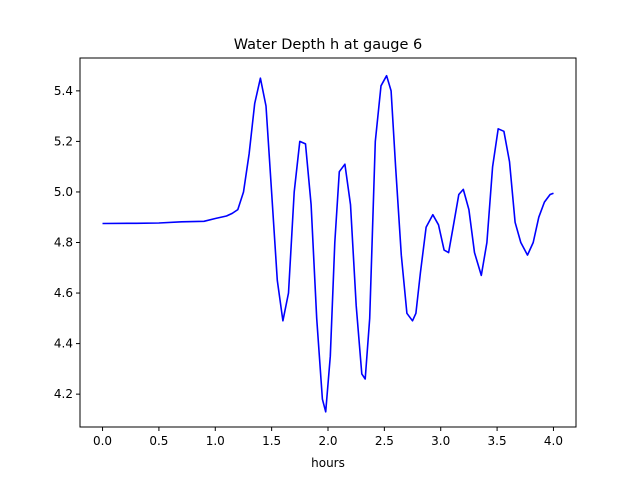 The image size is (640, 480). What do you see at coordinates (440, 441) in the screenshot?
I see `x-tick-label: 3.0` at bounding box center [440, 441].